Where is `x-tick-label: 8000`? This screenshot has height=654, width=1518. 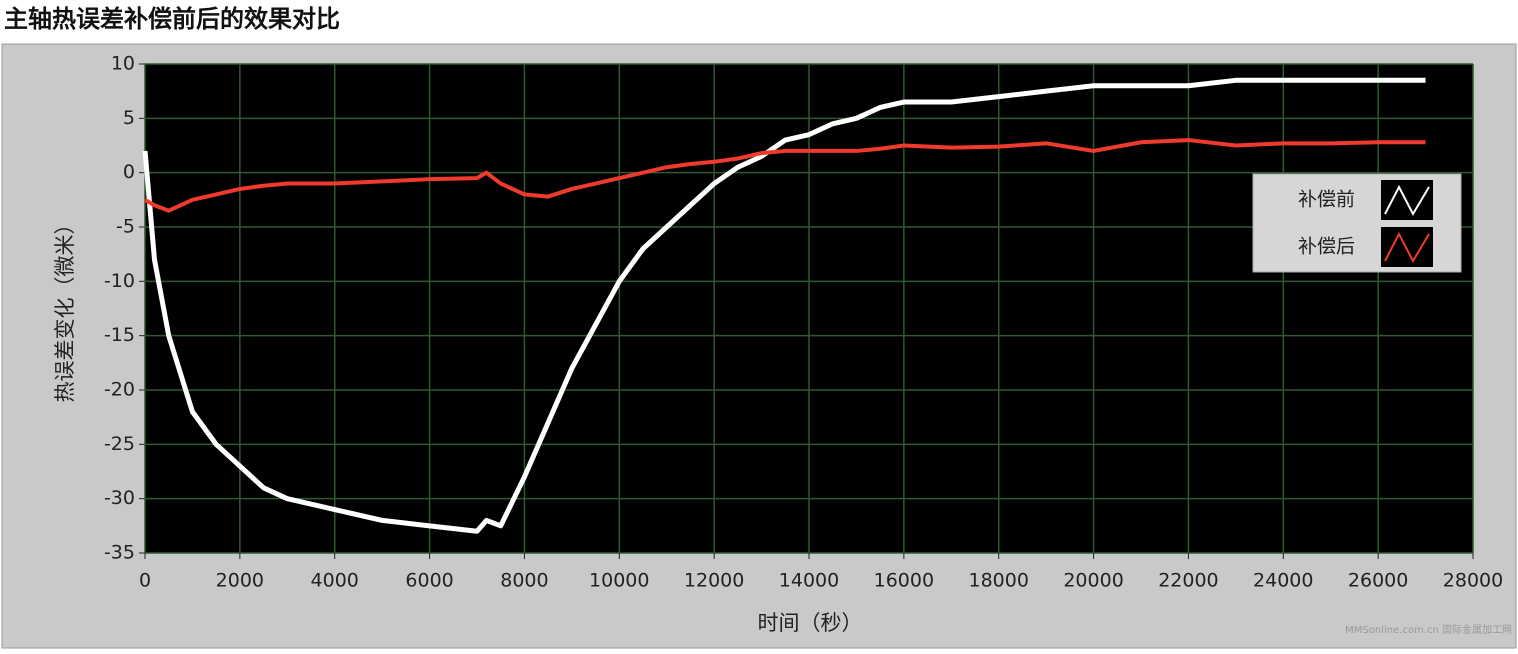 x-tick-label: 8000 is located at coordinates (524, 581).